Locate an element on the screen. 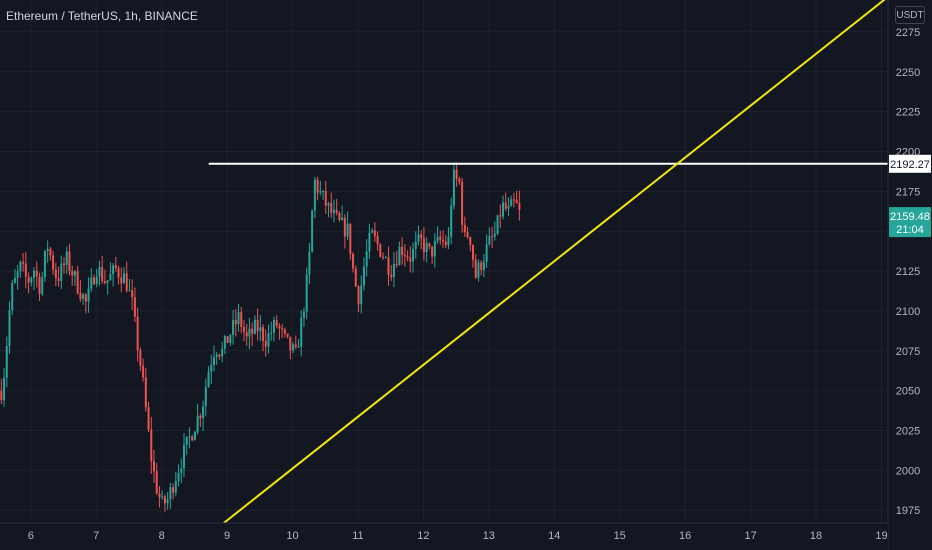  y-tick-label: 2250 is located at coordinates (908, 73).